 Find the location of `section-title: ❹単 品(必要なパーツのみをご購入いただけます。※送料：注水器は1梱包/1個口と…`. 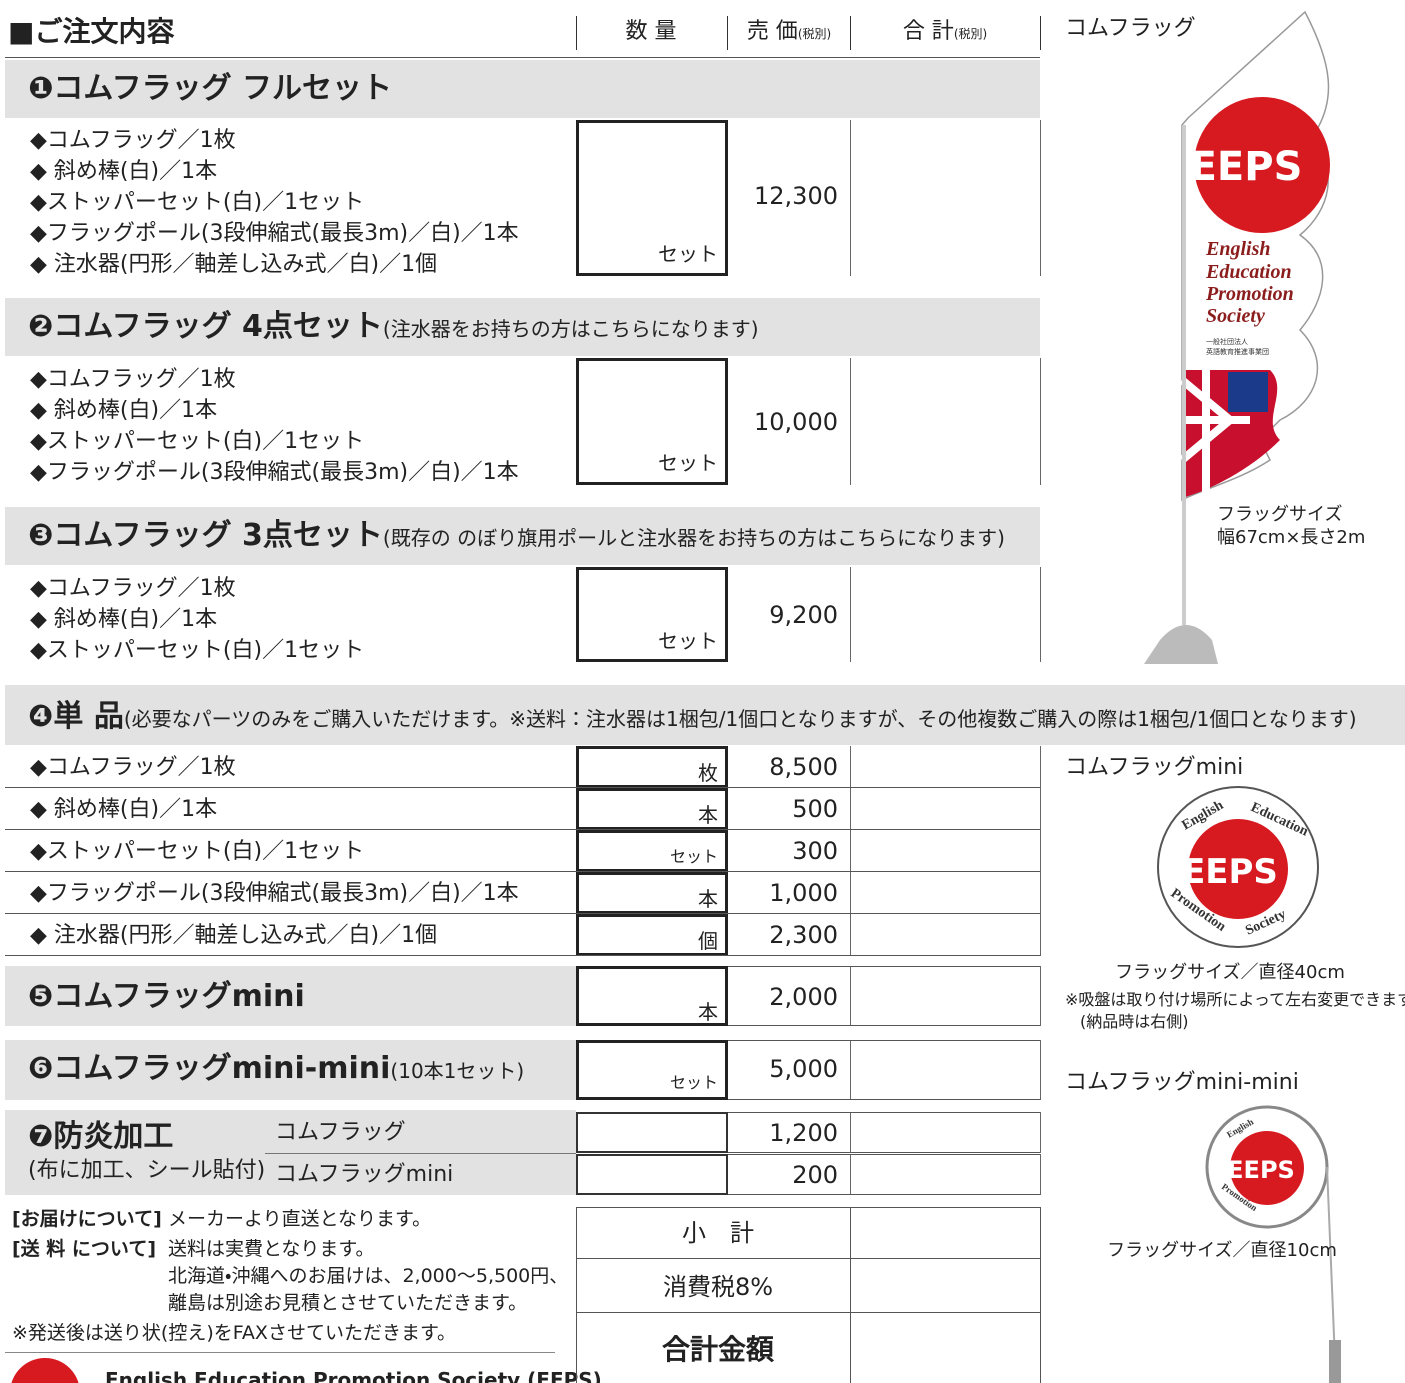

section-title: ❹単 品(必要なパーツのみをご購入いただけます。※送料：注水器は1梱包/1個口と… is located at coordinates (716, 717).